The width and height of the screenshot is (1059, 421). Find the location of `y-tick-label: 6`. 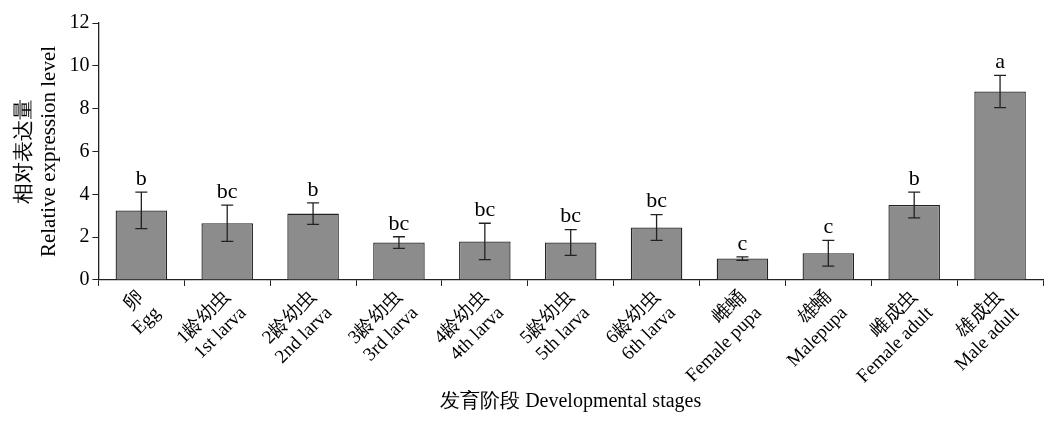

y-tick-label: 6 is located at coordinates (84, 149).